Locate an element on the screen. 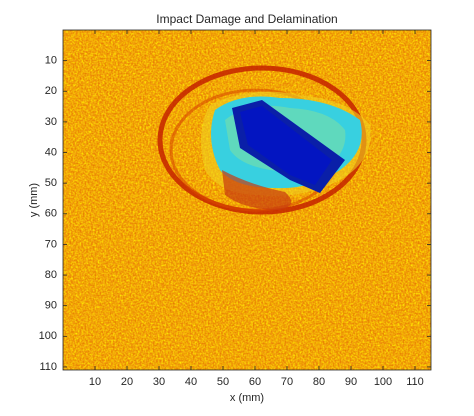 This screenshot has width=474, height=416. x-tick-label: 40 is located at coordinates (191, 382).